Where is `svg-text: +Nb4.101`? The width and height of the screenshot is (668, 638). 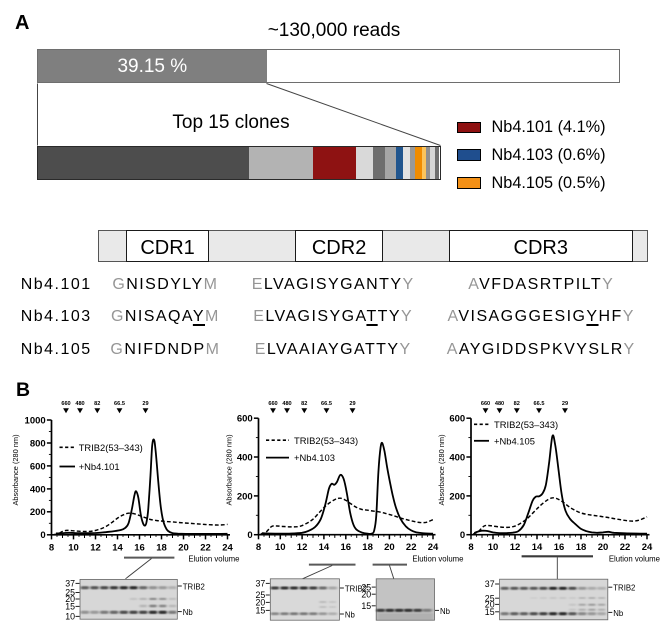 svg-text: +Nb4.101 is located at coordinates (99, 466).